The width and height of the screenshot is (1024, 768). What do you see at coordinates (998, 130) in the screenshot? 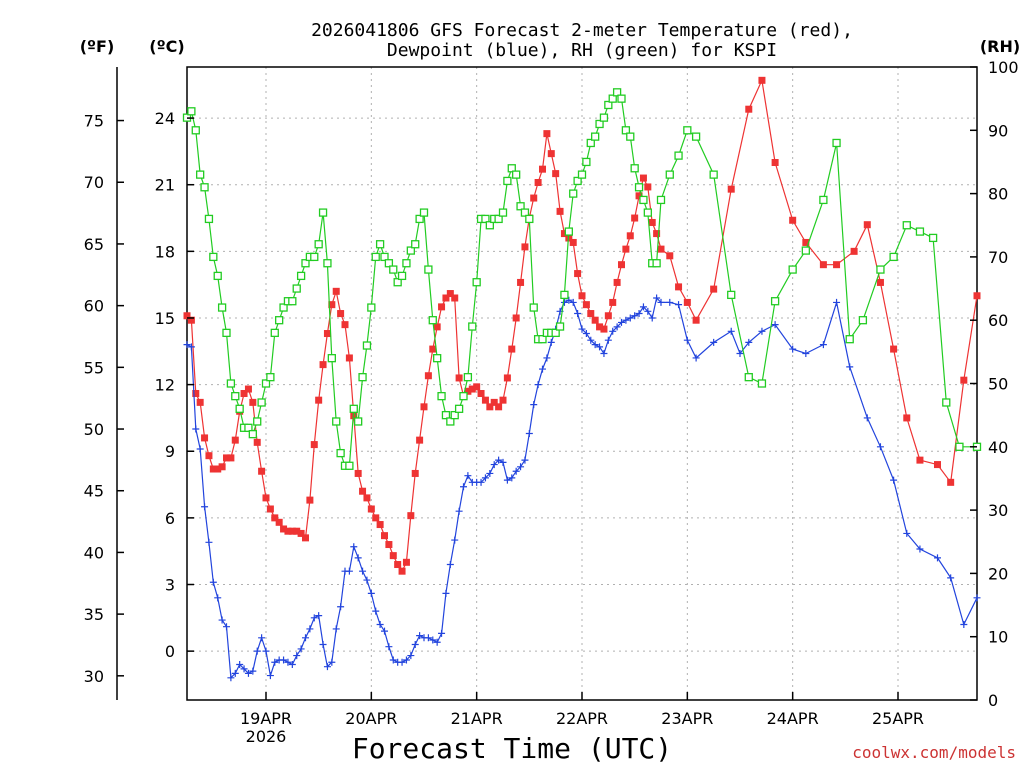
I see `rh-tick-label: 90` at bounding box center [998, 130].